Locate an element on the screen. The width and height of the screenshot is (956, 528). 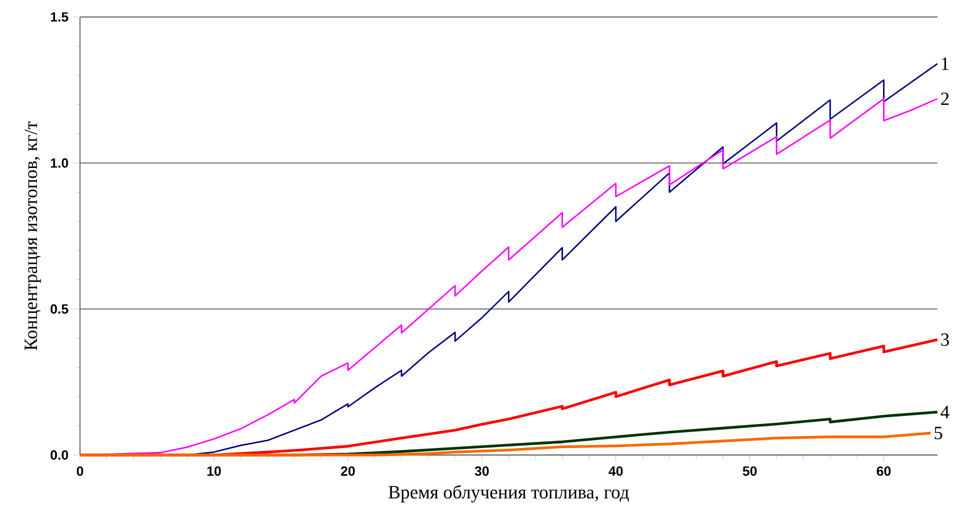
y-tick-label: 1.5 is located at coordinates (59, 17).